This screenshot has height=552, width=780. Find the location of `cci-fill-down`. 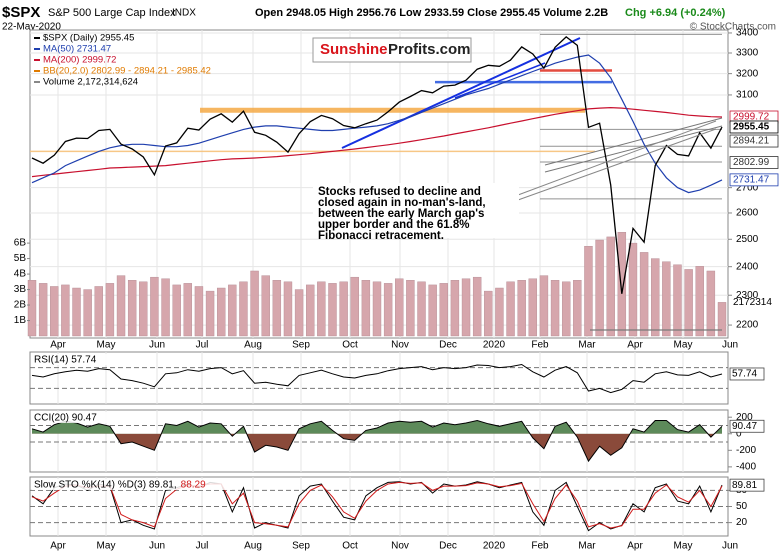

cci-fill-down is located at coordinates (414, 447).